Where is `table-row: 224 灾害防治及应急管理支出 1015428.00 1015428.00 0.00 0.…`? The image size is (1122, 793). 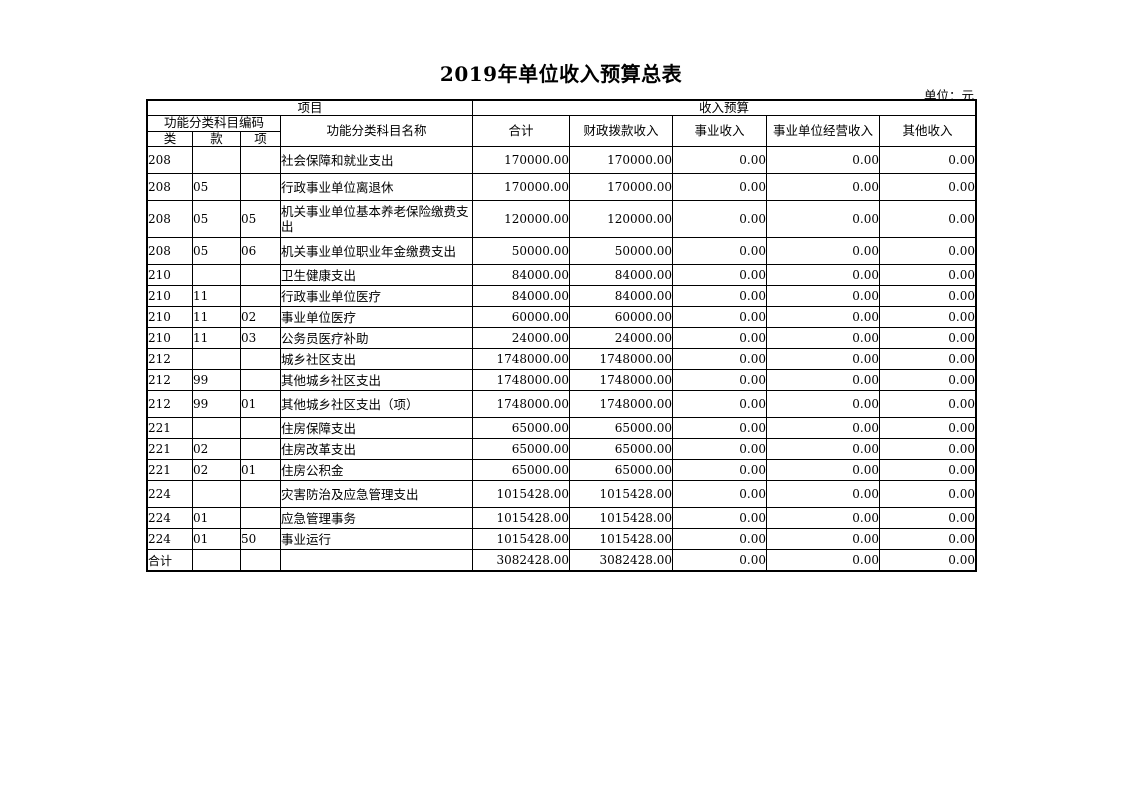
table-row: 224 灾害防治及应急管理支出 1015428.00 1015428.00 0.00 0.… is located at coordinates (562, 494).